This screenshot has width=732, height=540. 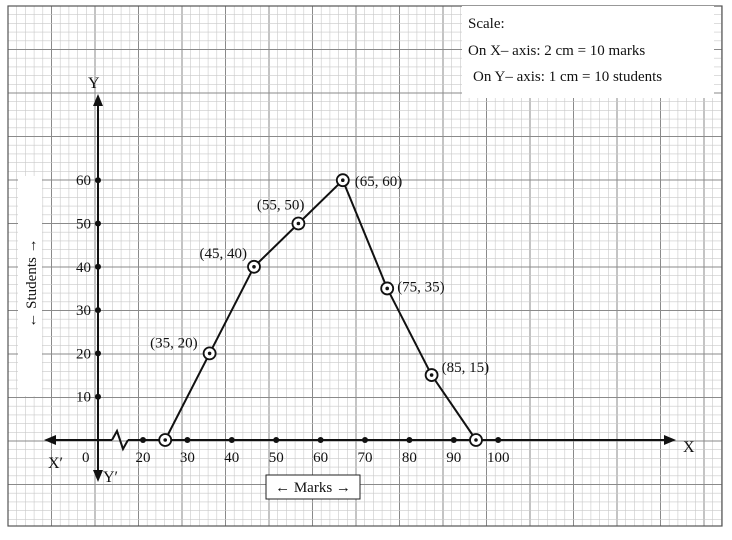 I want to click on x-tick-label: 40, so click(x=231, y=458).